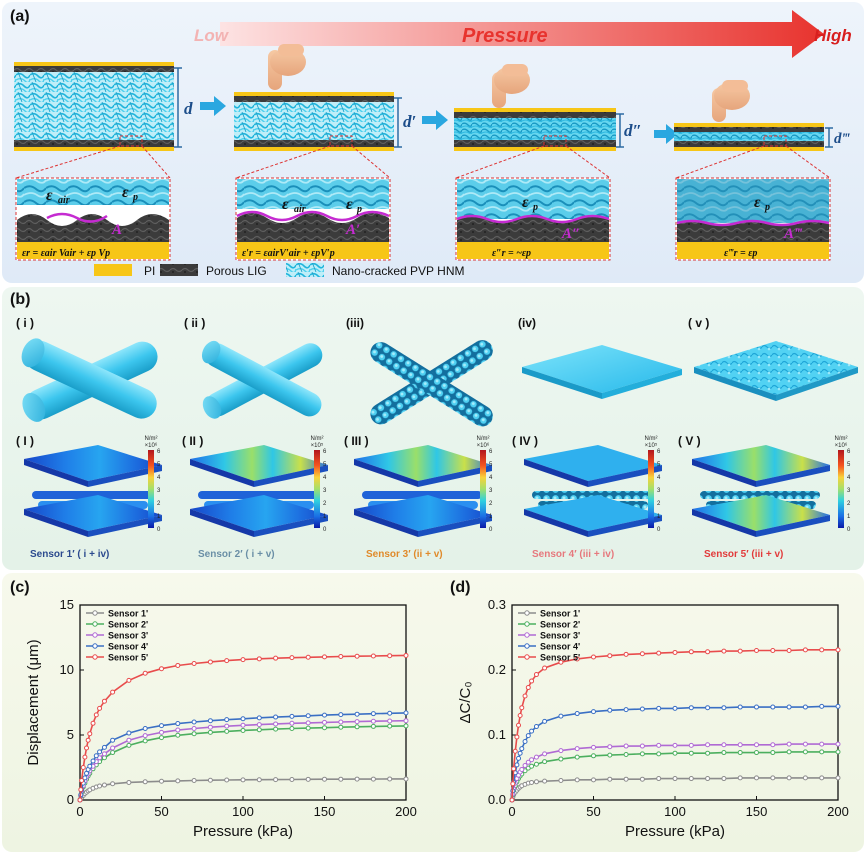 This screenshot has width=867, height=854. I want to click on chart-d-y-tick-label: 0.0, so click(497, 799).